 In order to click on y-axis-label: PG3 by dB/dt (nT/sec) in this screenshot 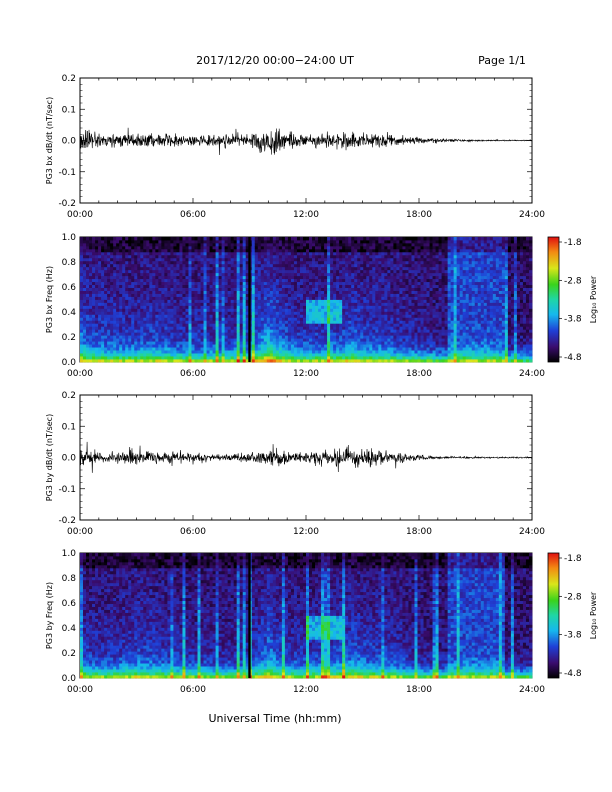, I will do `click(49, 457)`.